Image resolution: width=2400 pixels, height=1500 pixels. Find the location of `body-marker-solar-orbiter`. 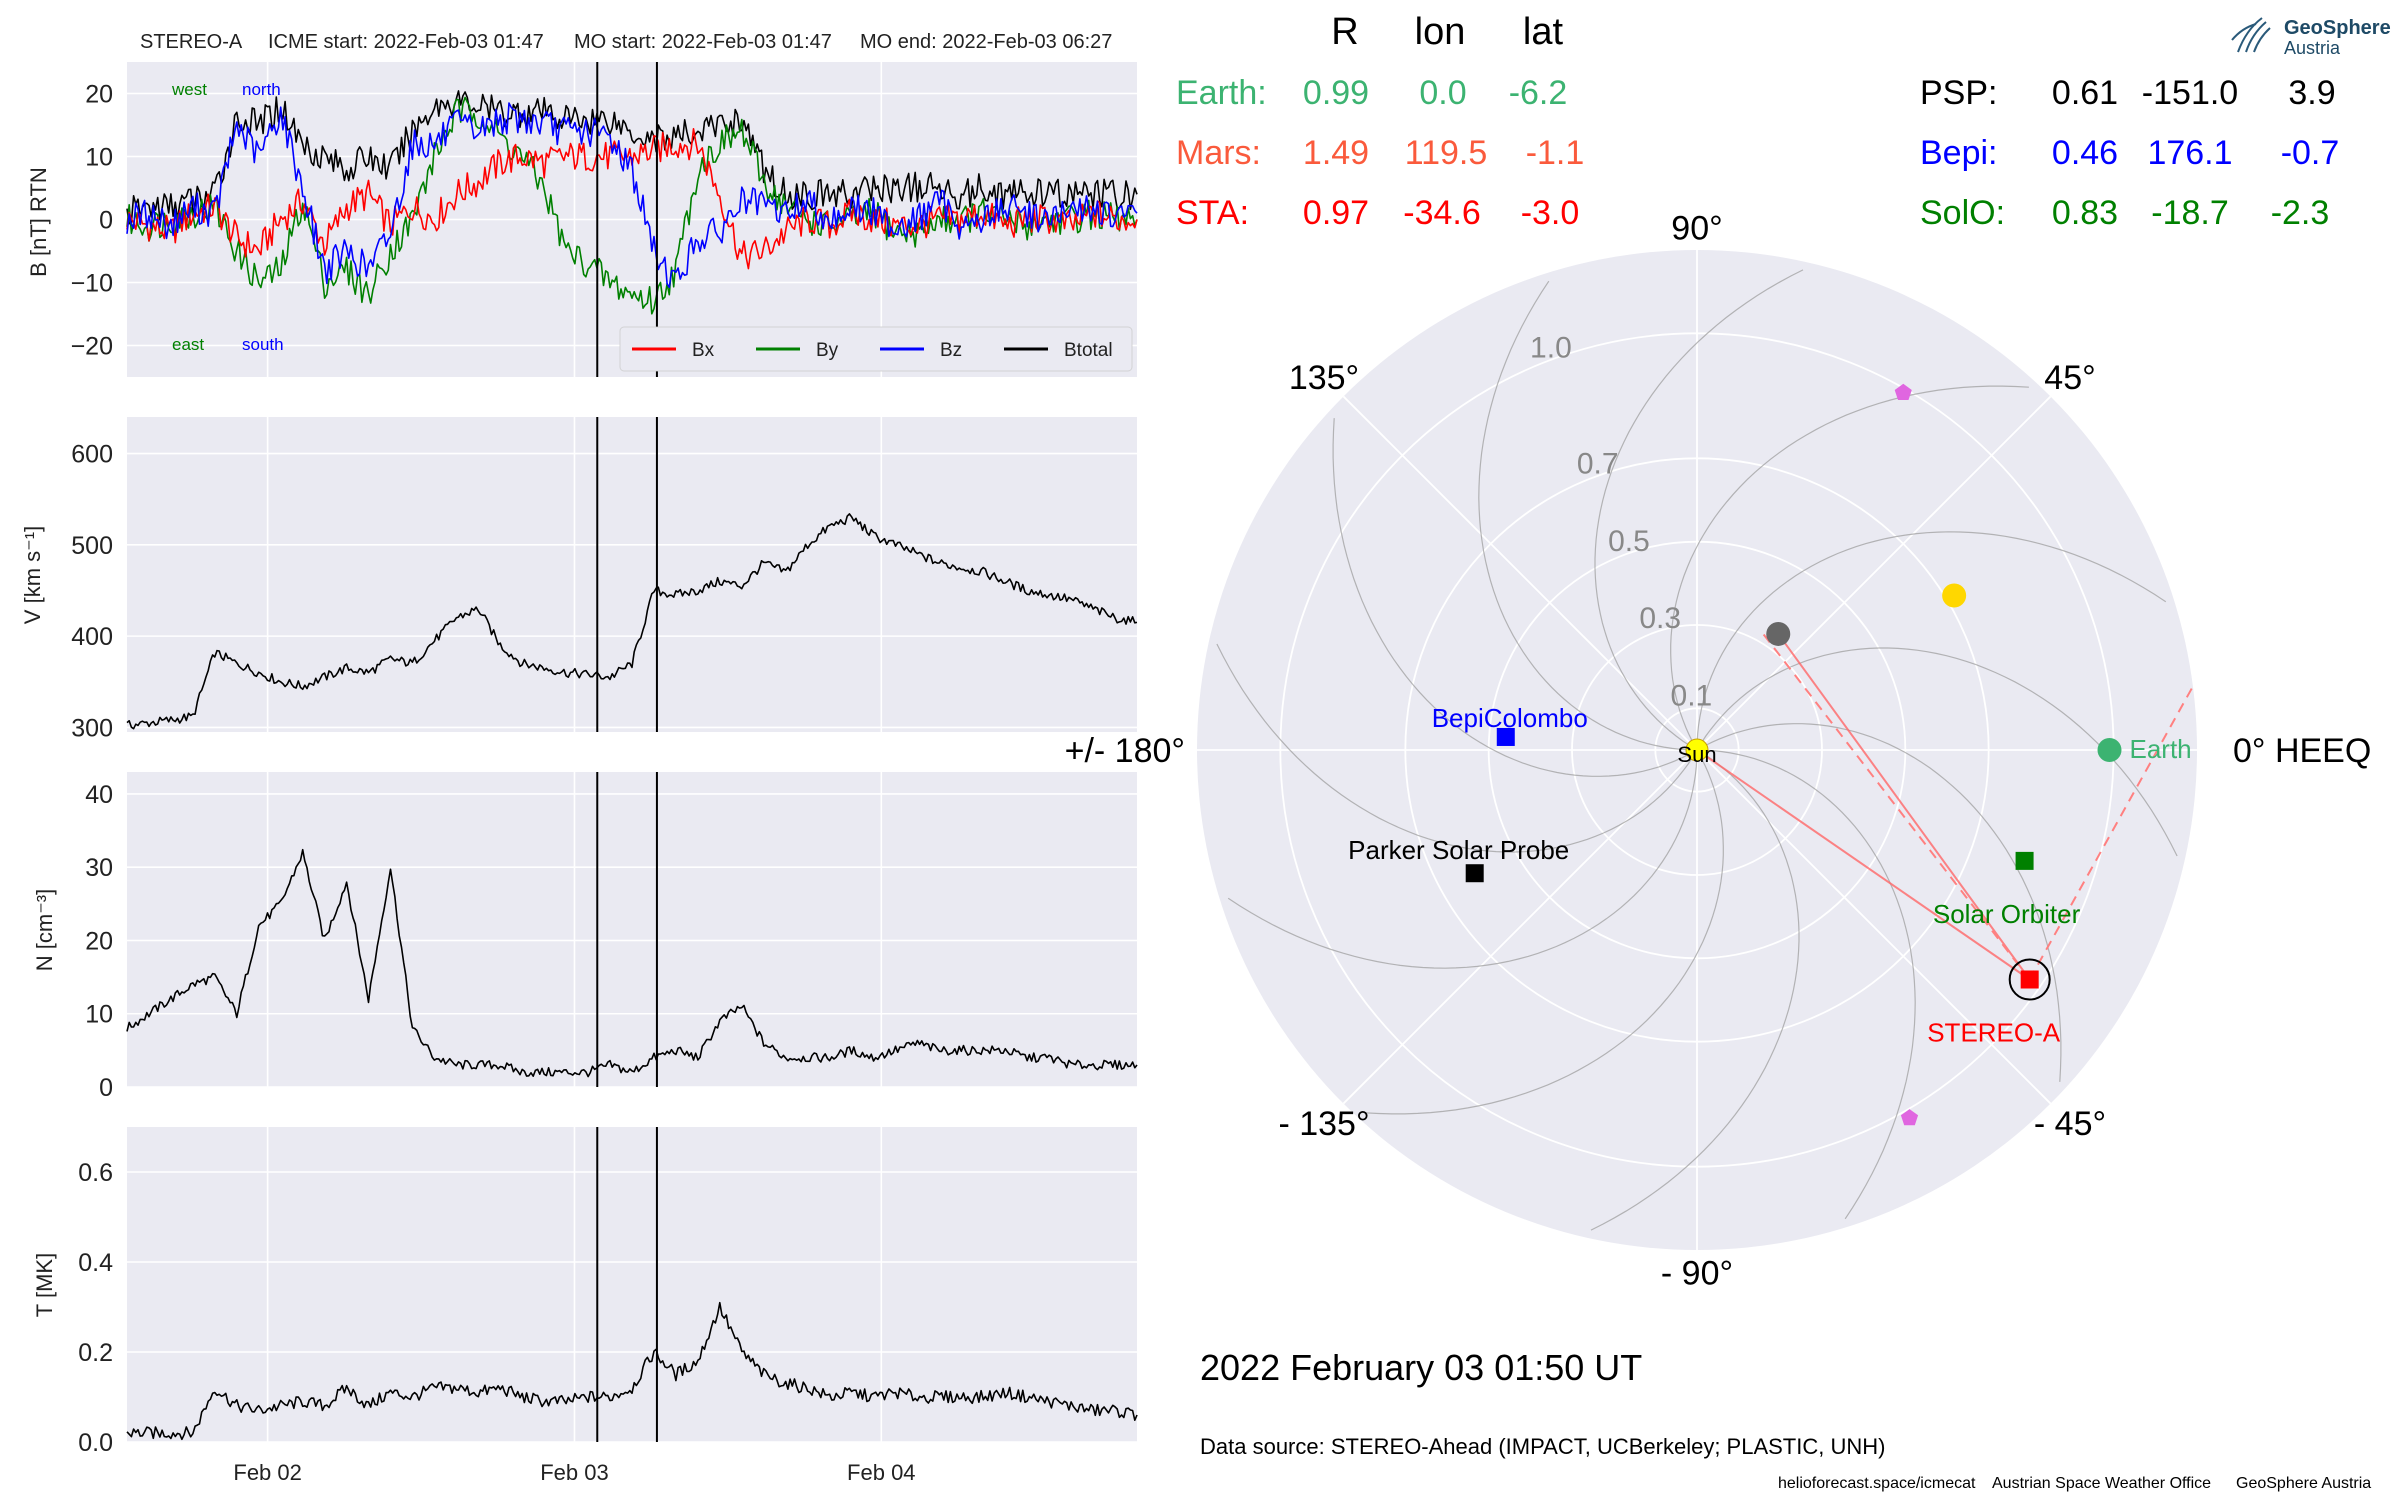

body-marker-solar-orbiter is located at coordinates (2024, 860).